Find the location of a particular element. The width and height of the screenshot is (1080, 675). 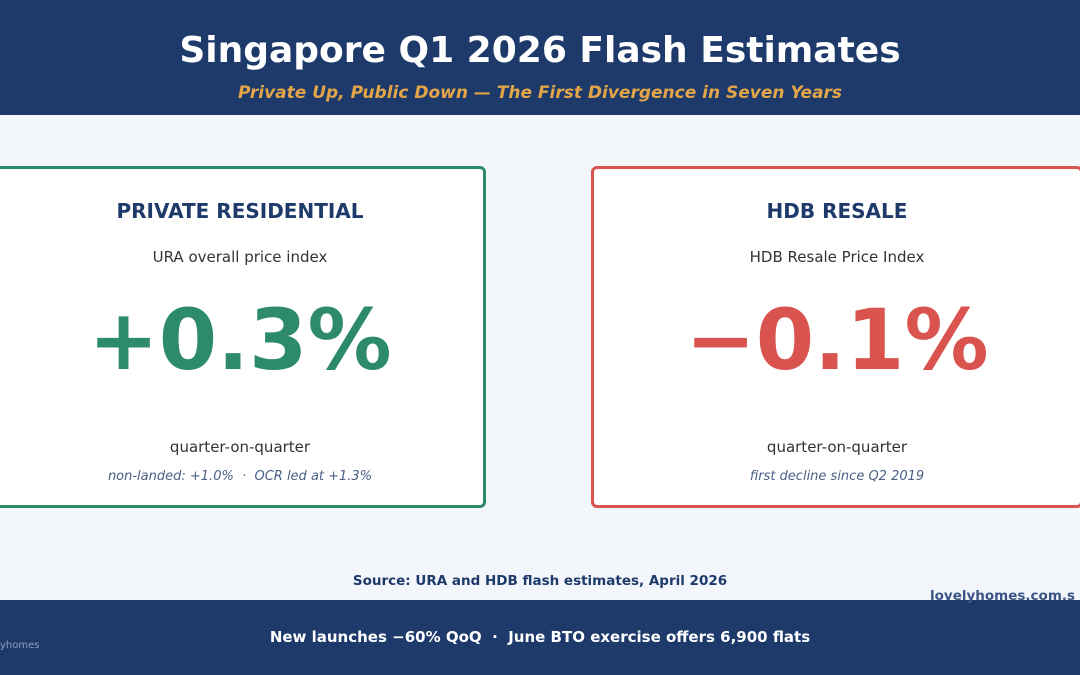

card-index: URA overall price index is located at coordinates (240, 257).